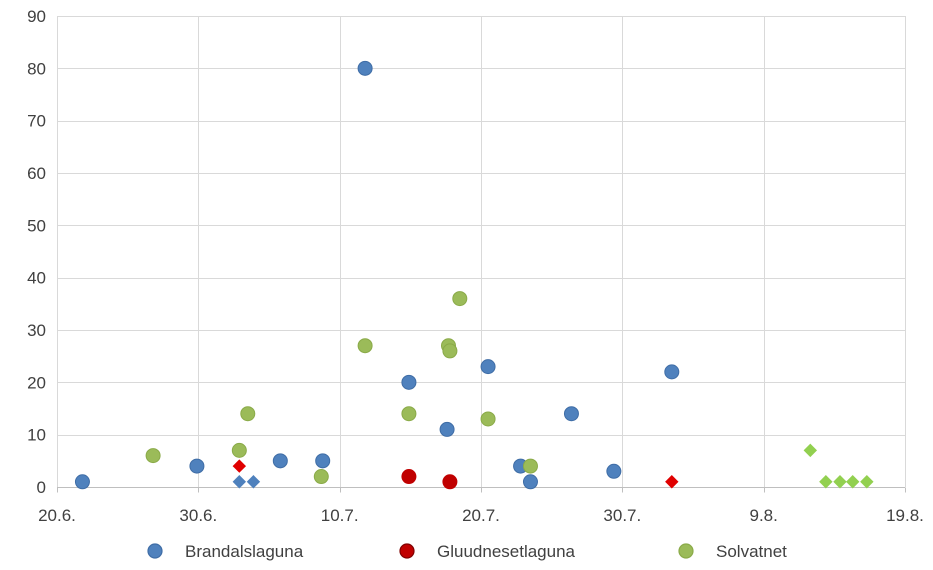 The width and height of the screenshot is (933, 570). Describe the element at coordinates (481, 490) in the screenshot. I see `axes` at that location.